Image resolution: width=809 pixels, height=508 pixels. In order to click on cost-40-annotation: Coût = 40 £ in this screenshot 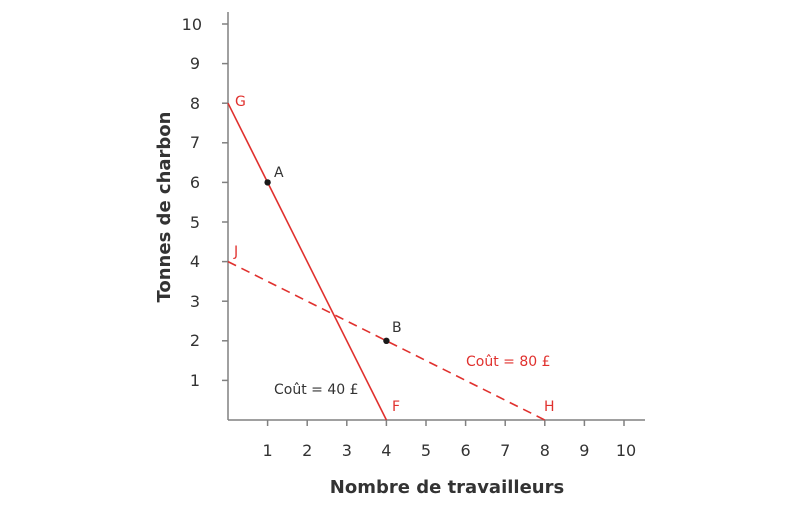, I will do `click(316, 390)`.